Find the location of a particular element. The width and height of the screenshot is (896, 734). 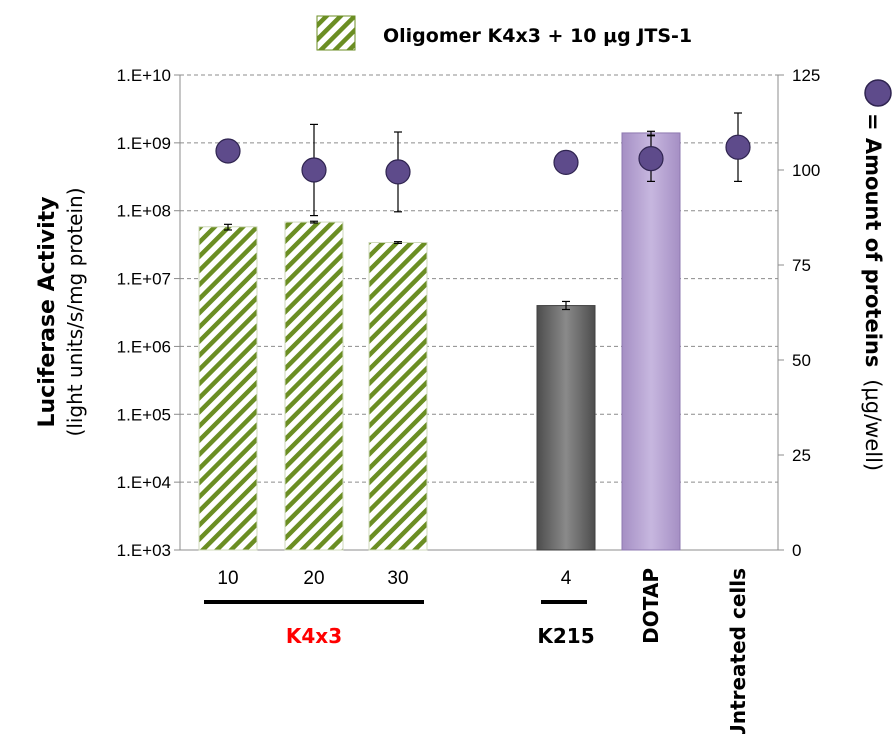

y-left-tick-label: 1.E+03 is located at coordinates (144, 550).